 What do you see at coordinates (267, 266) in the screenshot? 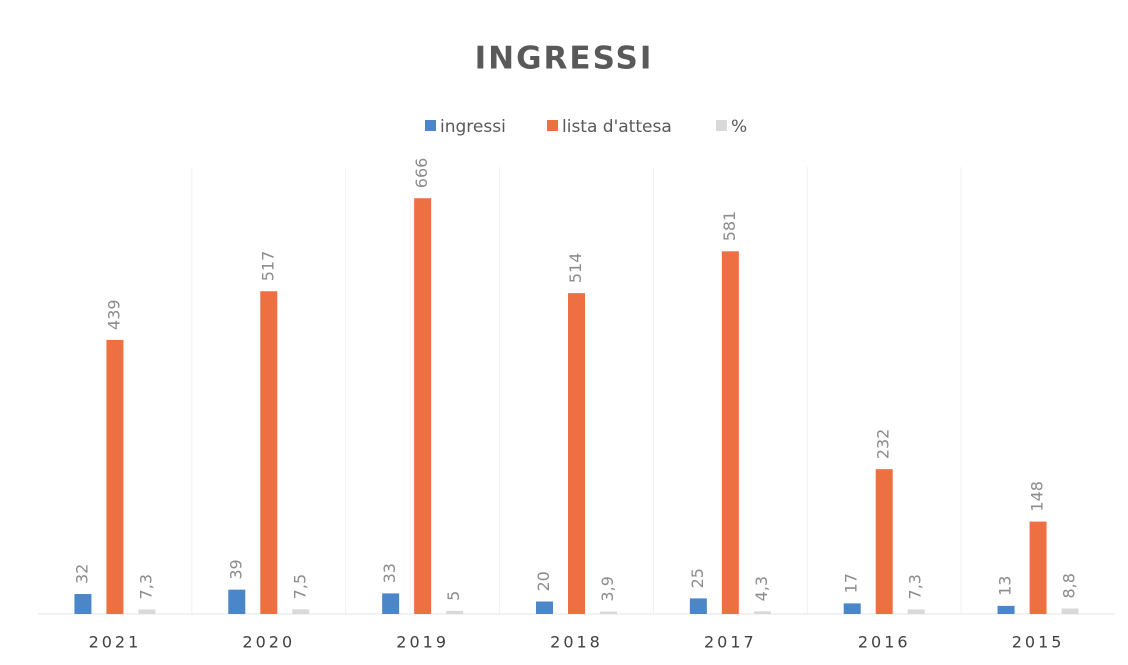
I see `data-label: 517` at bounding box center [267, 266].